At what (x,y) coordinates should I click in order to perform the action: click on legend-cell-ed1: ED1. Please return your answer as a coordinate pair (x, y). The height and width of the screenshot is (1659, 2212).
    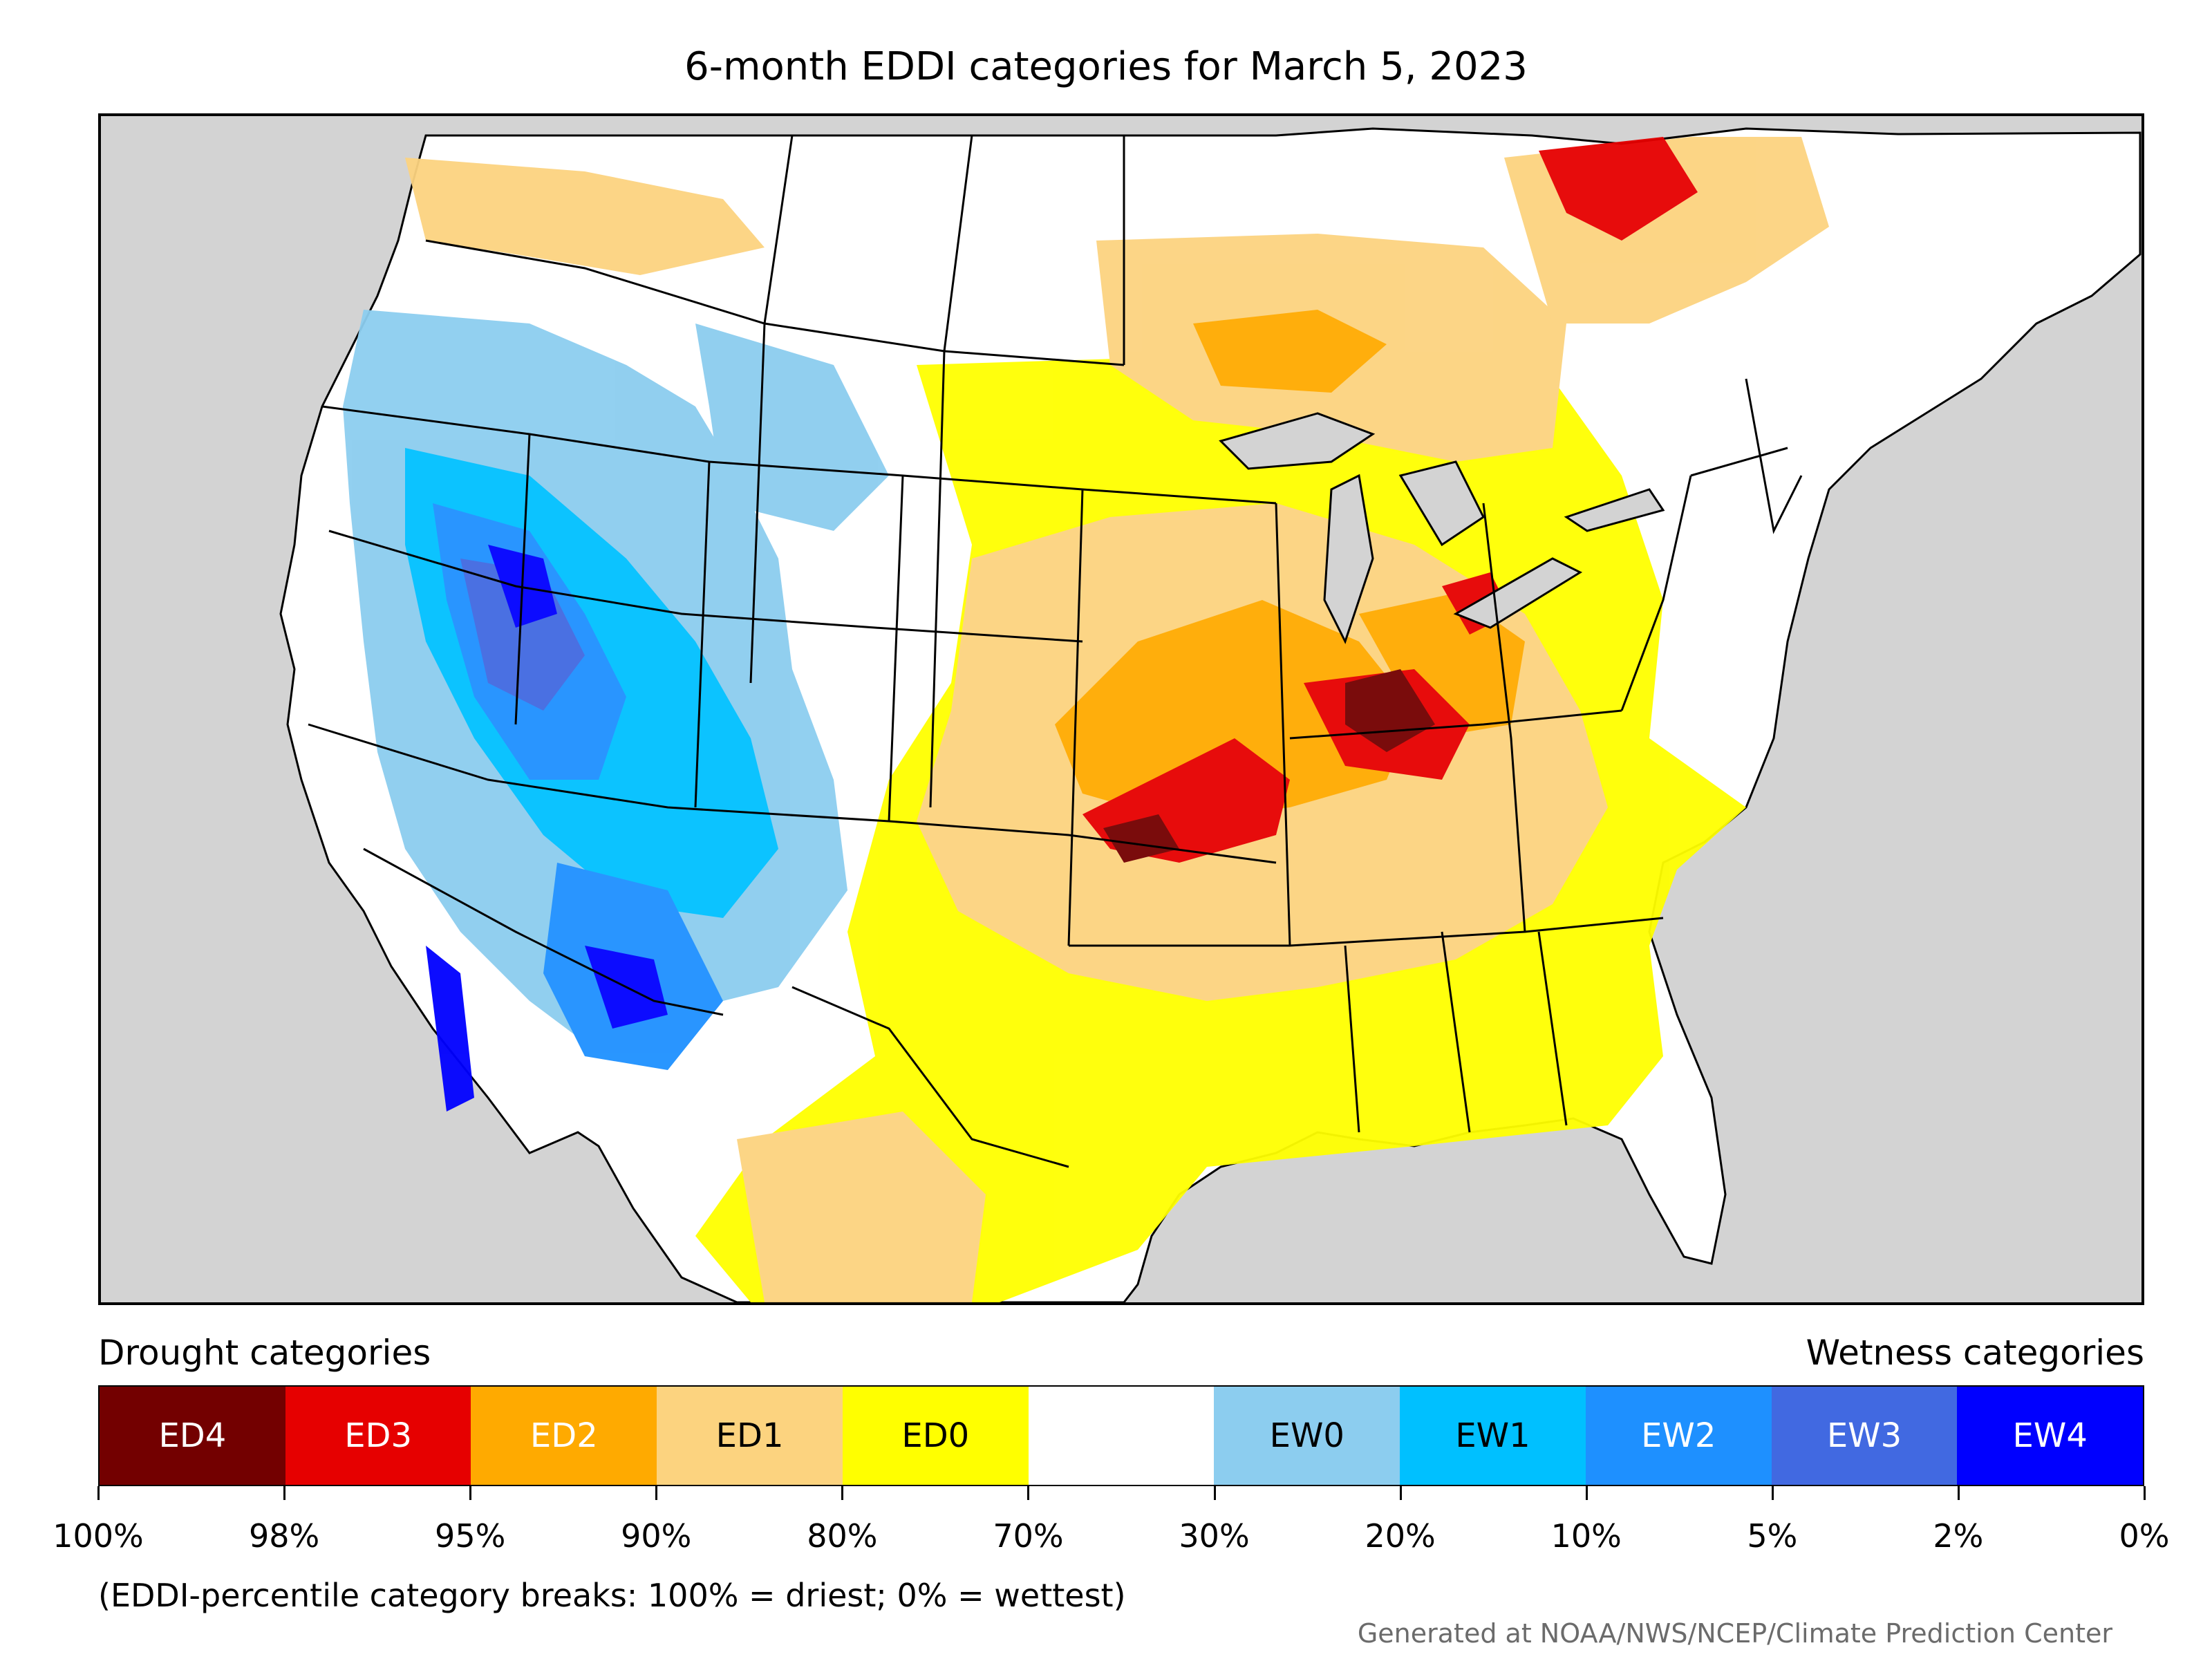
    Looking at the image, I should click on (750, 1436).